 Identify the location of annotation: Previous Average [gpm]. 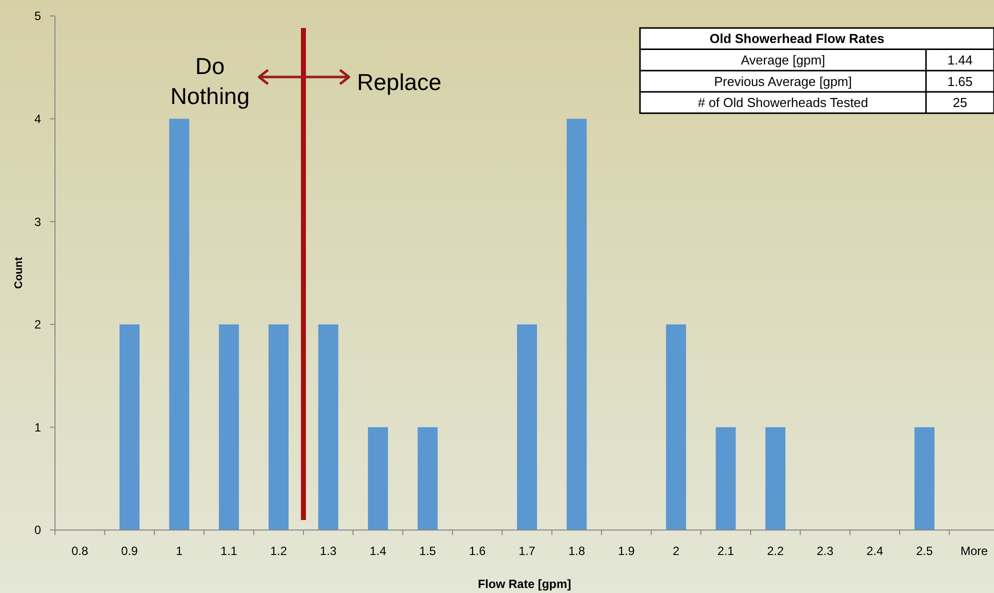
(783, 81).